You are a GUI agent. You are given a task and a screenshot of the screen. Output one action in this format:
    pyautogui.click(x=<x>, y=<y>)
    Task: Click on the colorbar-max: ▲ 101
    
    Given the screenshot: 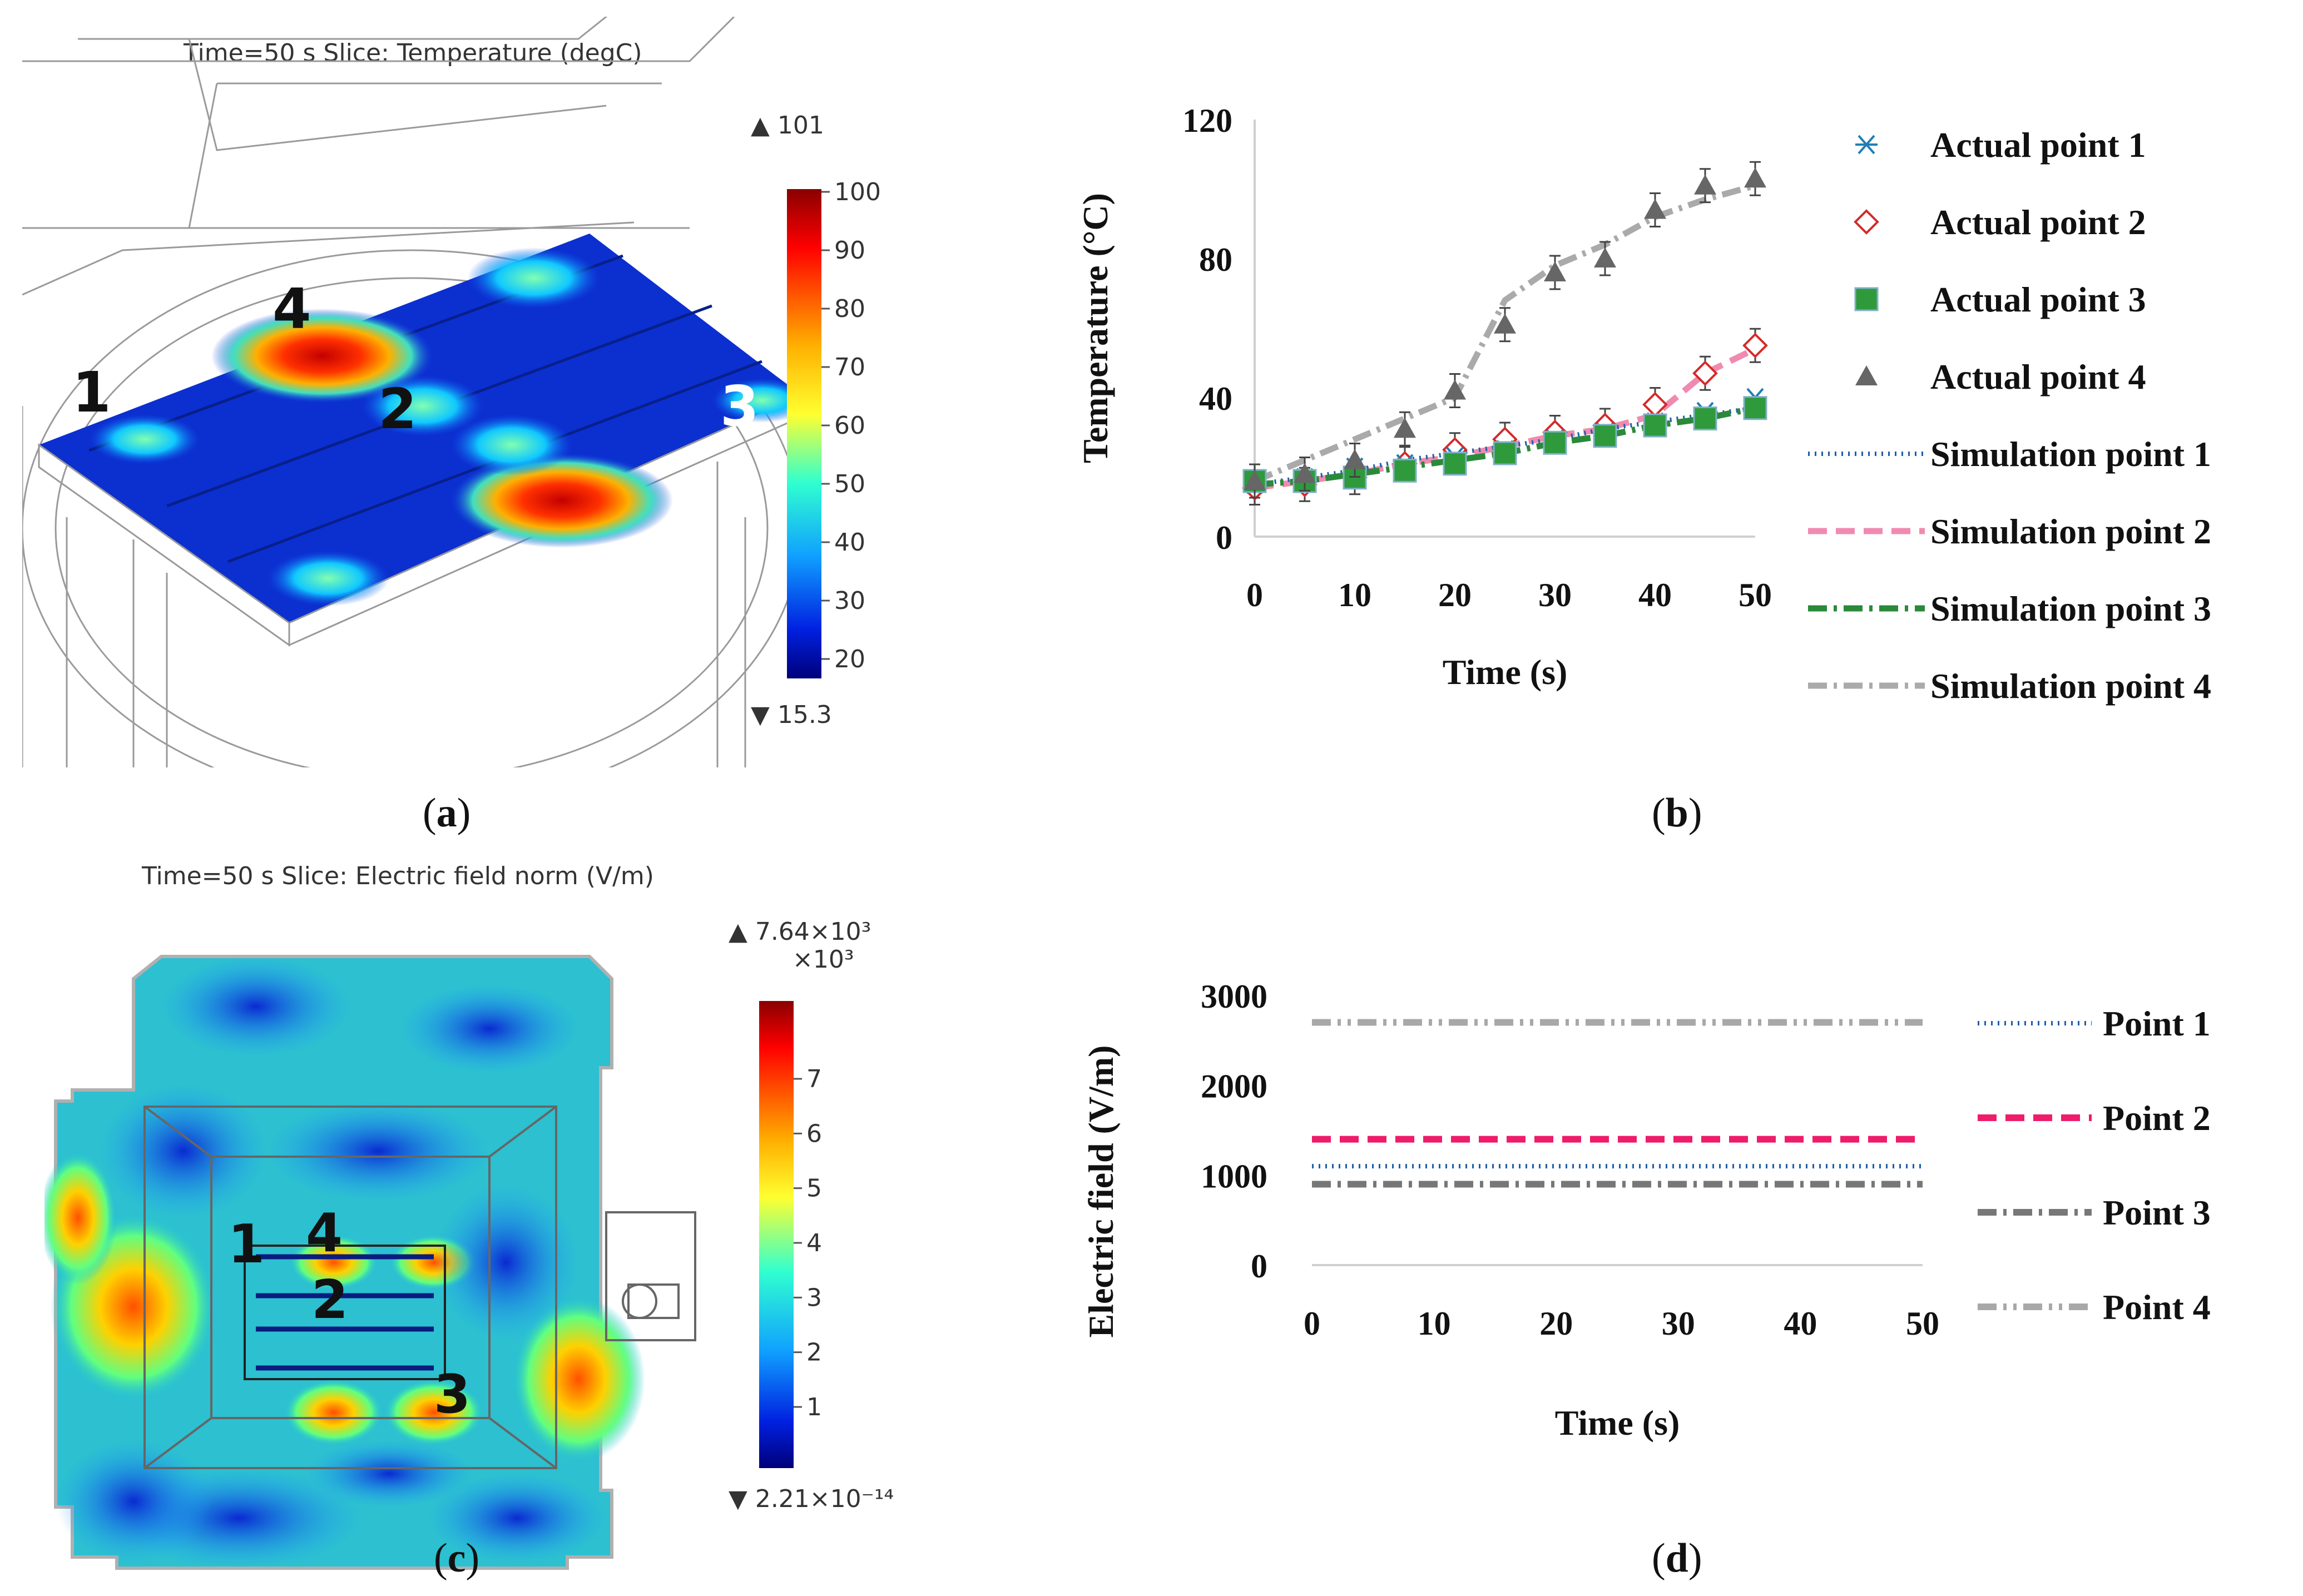 What is the action you would take?
    pyautogui.click(x=788, y=126)
    